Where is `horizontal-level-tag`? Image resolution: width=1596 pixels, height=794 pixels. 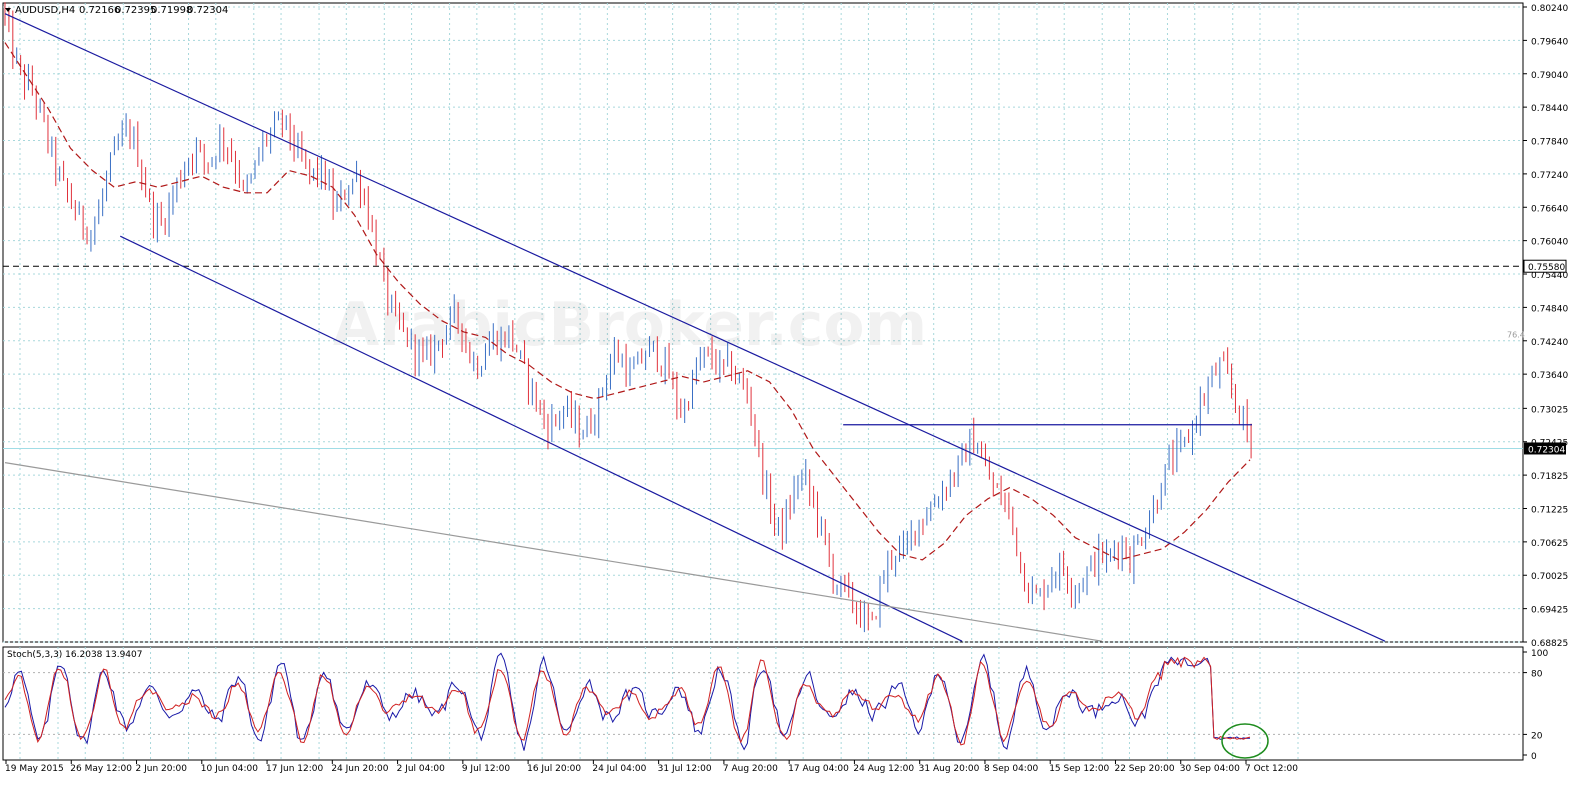
horizontal-level-tag is located at coordinates (1545, 266).